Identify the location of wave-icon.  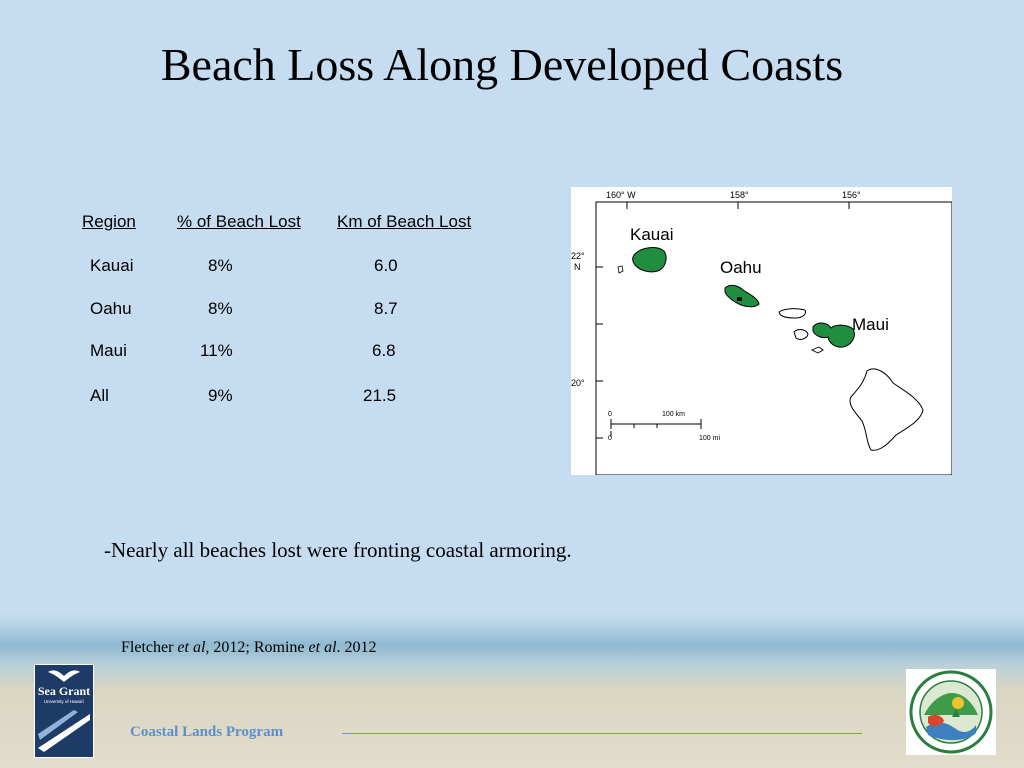
(64, 733).